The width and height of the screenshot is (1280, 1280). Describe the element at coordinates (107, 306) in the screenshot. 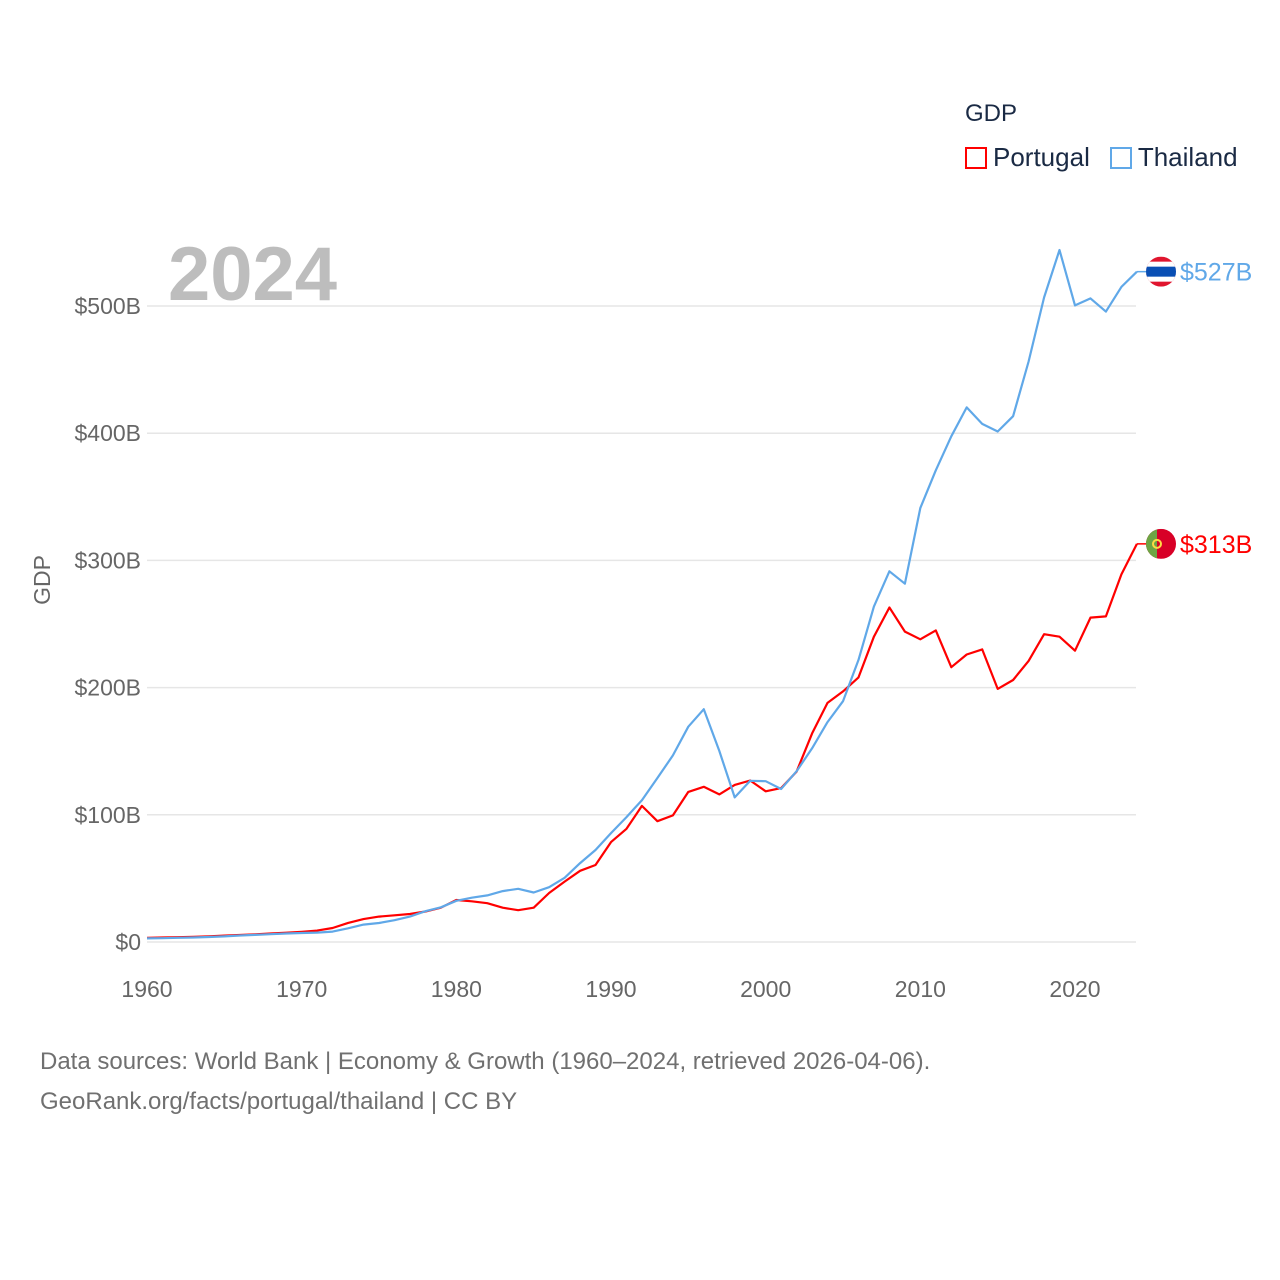

I see `y-tick-label: $500B` at that location.